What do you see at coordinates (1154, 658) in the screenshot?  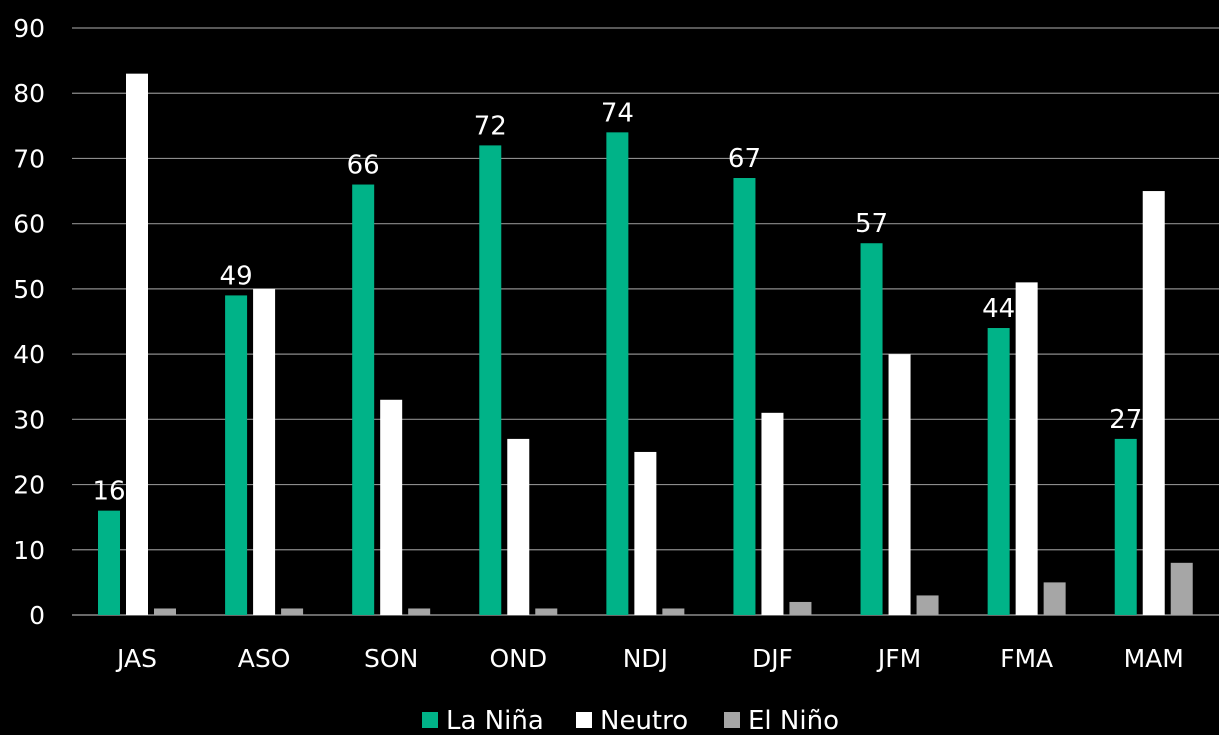 I see `x-tick-label: MAM` at bounding box center [1154, 658].